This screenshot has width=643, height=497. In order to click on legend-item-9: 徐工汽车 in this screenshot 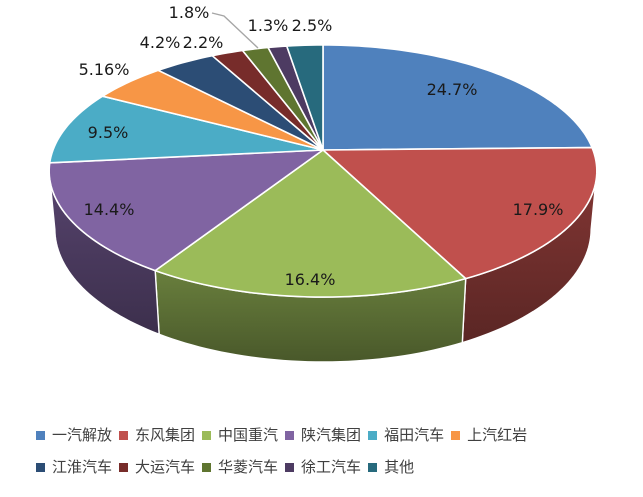, I will do `click(323, 467)`.